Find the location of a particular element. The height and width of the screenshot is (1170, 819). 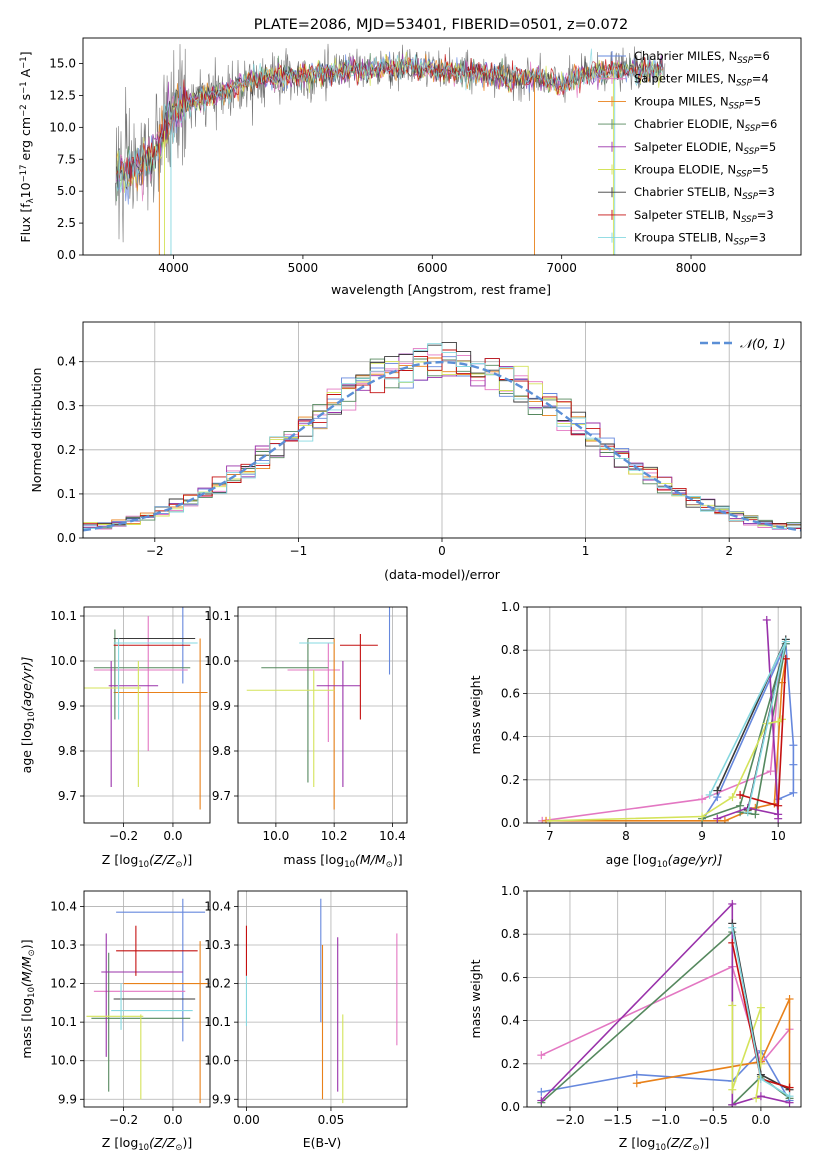

label-part: Kroupa MILES, N is located at coordinates (681, 101).